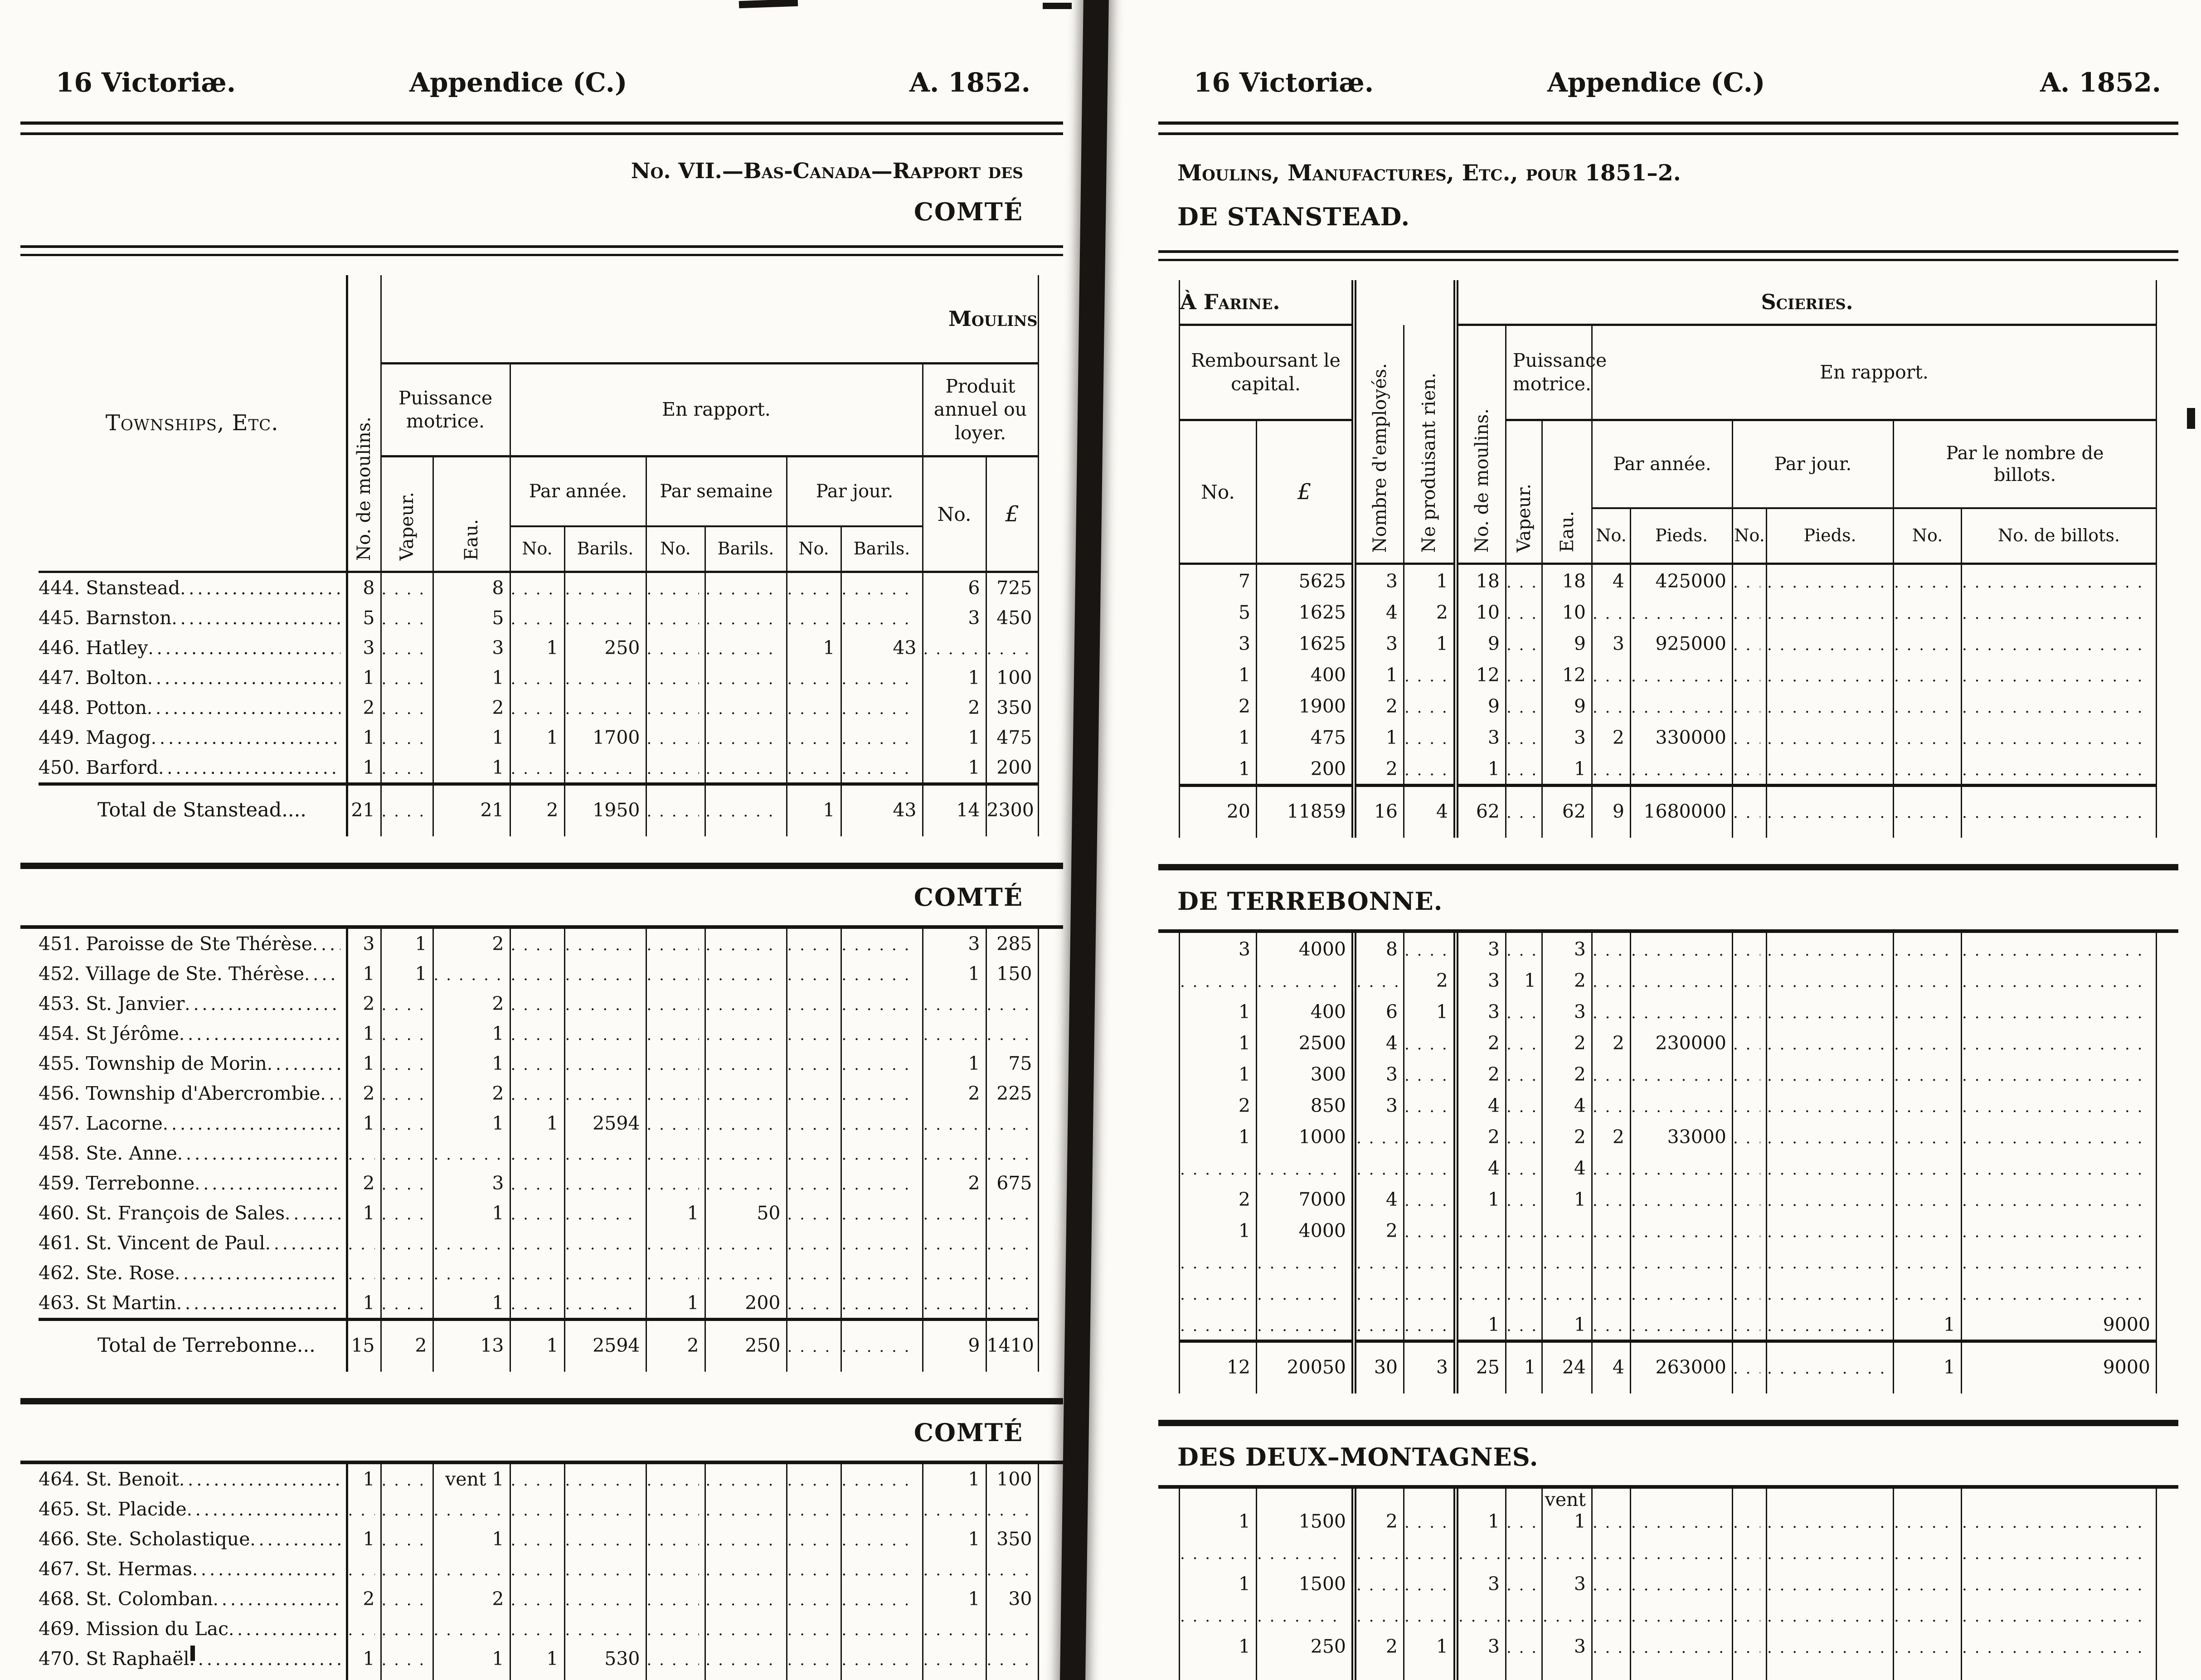 This screenshot has width=2201, height=1680. Describe the element at coordinates (193, 648) in the screenshot. I see `township-label-cell: 446. Hatley` at that location.